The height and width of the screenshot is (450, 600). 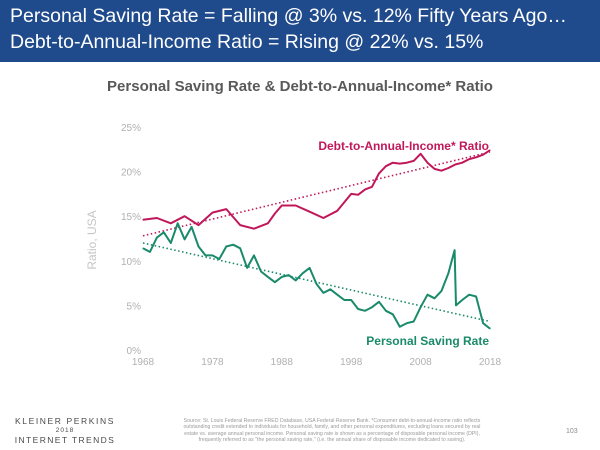 I want to click on saving-rate-line, so click(x=316, y=276).